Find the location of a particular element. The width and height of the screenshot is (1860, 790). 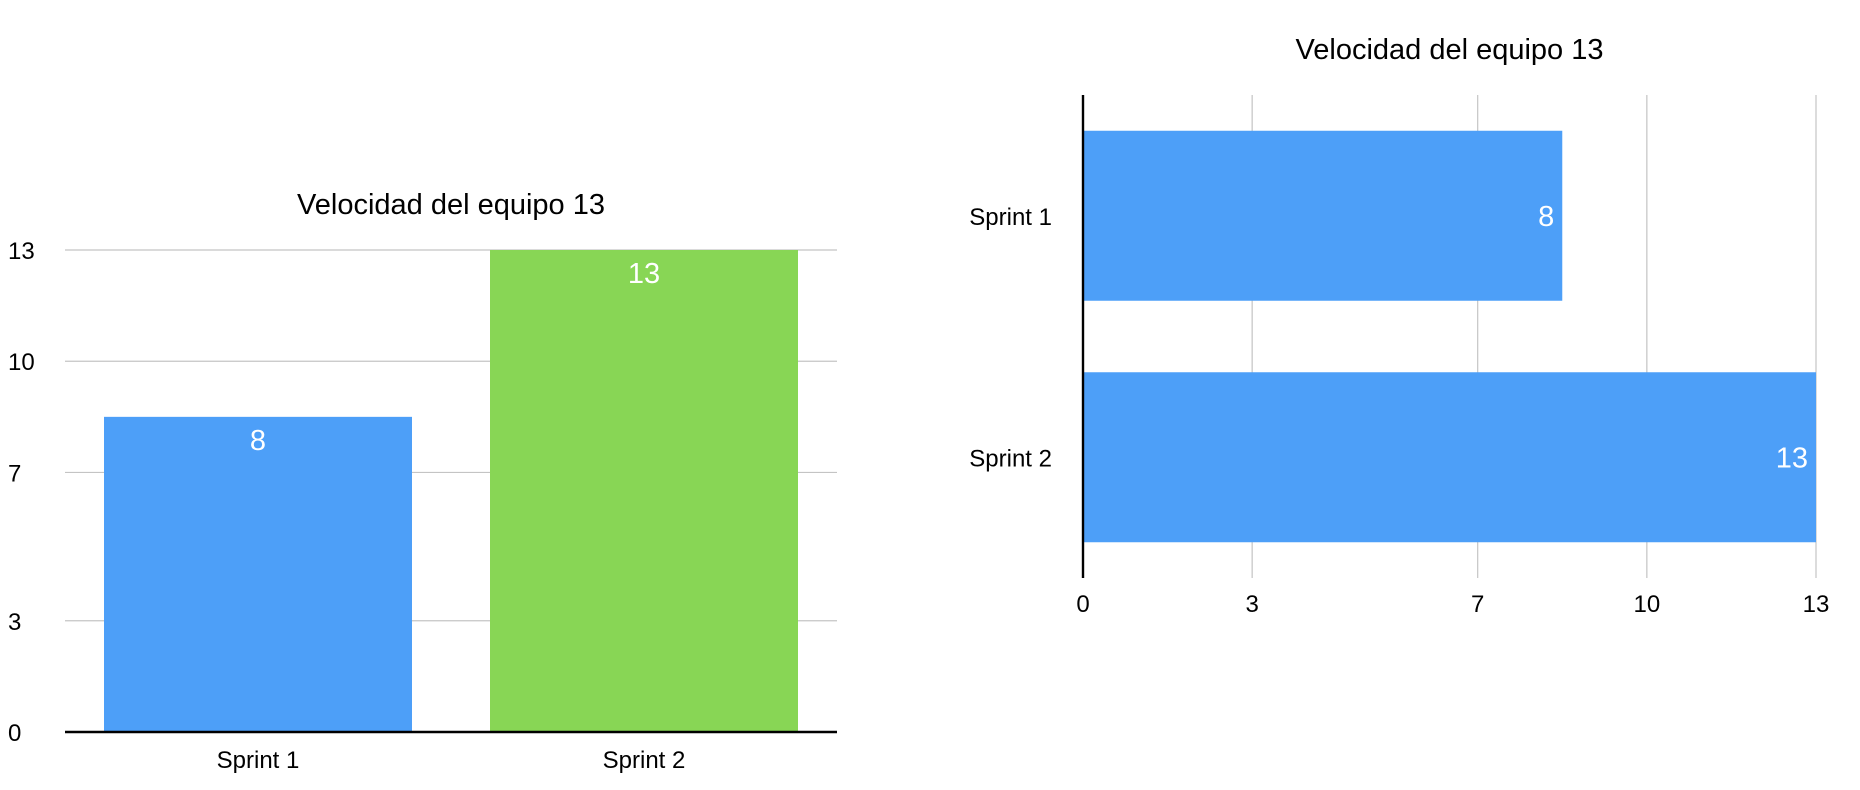

y-tick-label: 13 is located at coordinates (21, 251).